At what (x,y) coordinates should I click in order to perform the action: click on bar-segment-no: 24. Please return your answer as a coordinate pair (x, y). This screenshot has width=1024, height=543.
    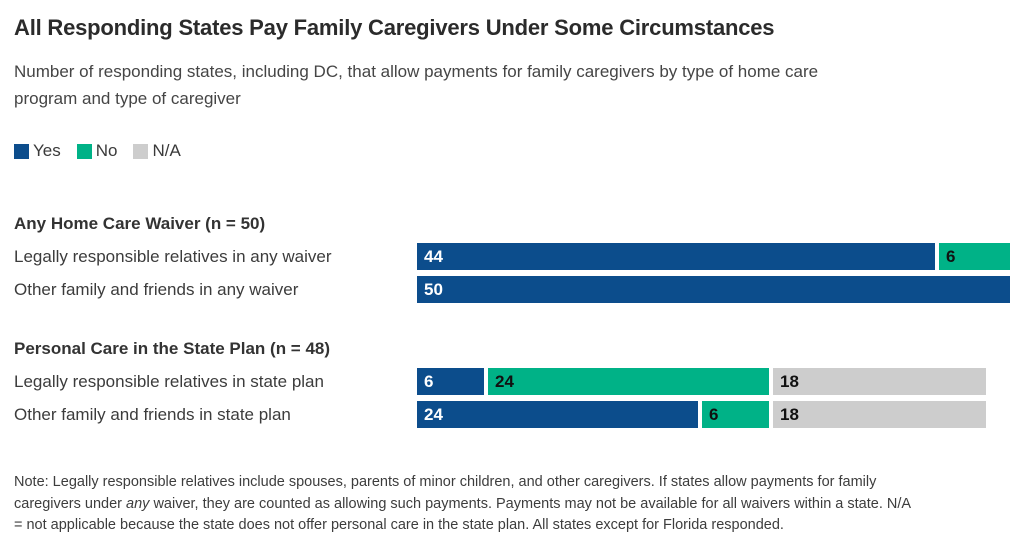
    Looking at the image, I should click on (630, 381).